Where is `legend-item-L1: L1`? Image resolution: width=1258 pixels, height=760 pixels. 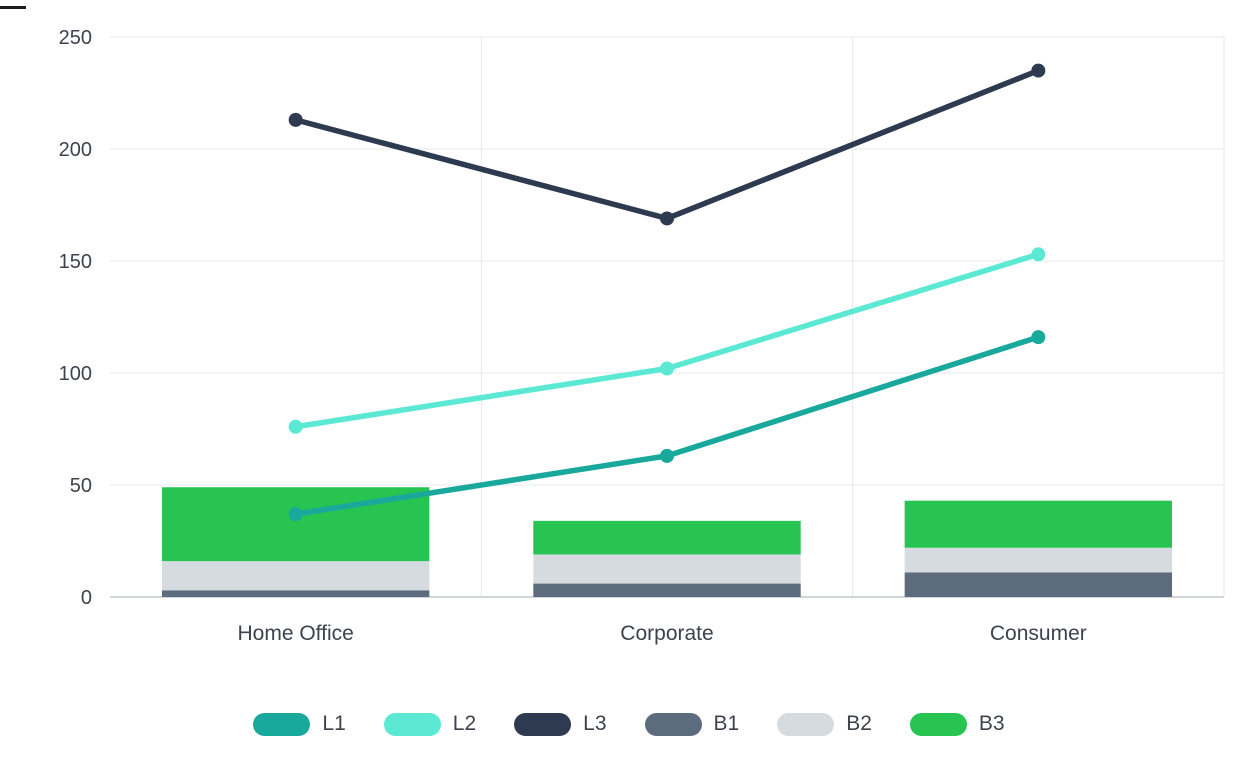 legend-item-L1: L1 is located at coordinates (299, 724).